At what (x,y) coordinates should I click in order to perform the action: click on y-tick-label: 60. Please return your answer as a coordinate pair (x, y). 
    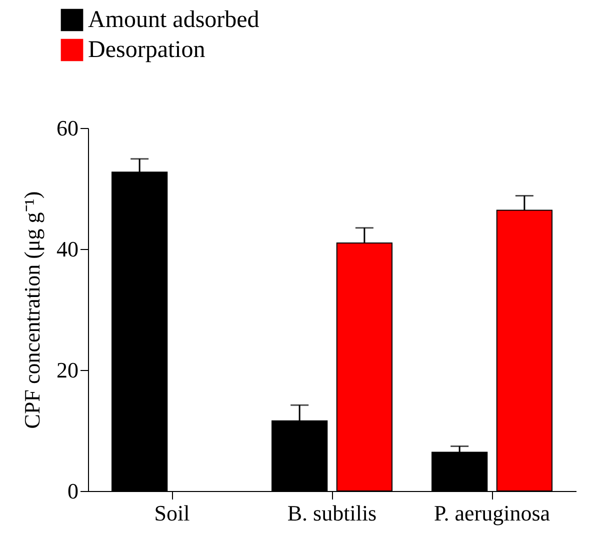
    Looking at the image, I should click on (67, 128).